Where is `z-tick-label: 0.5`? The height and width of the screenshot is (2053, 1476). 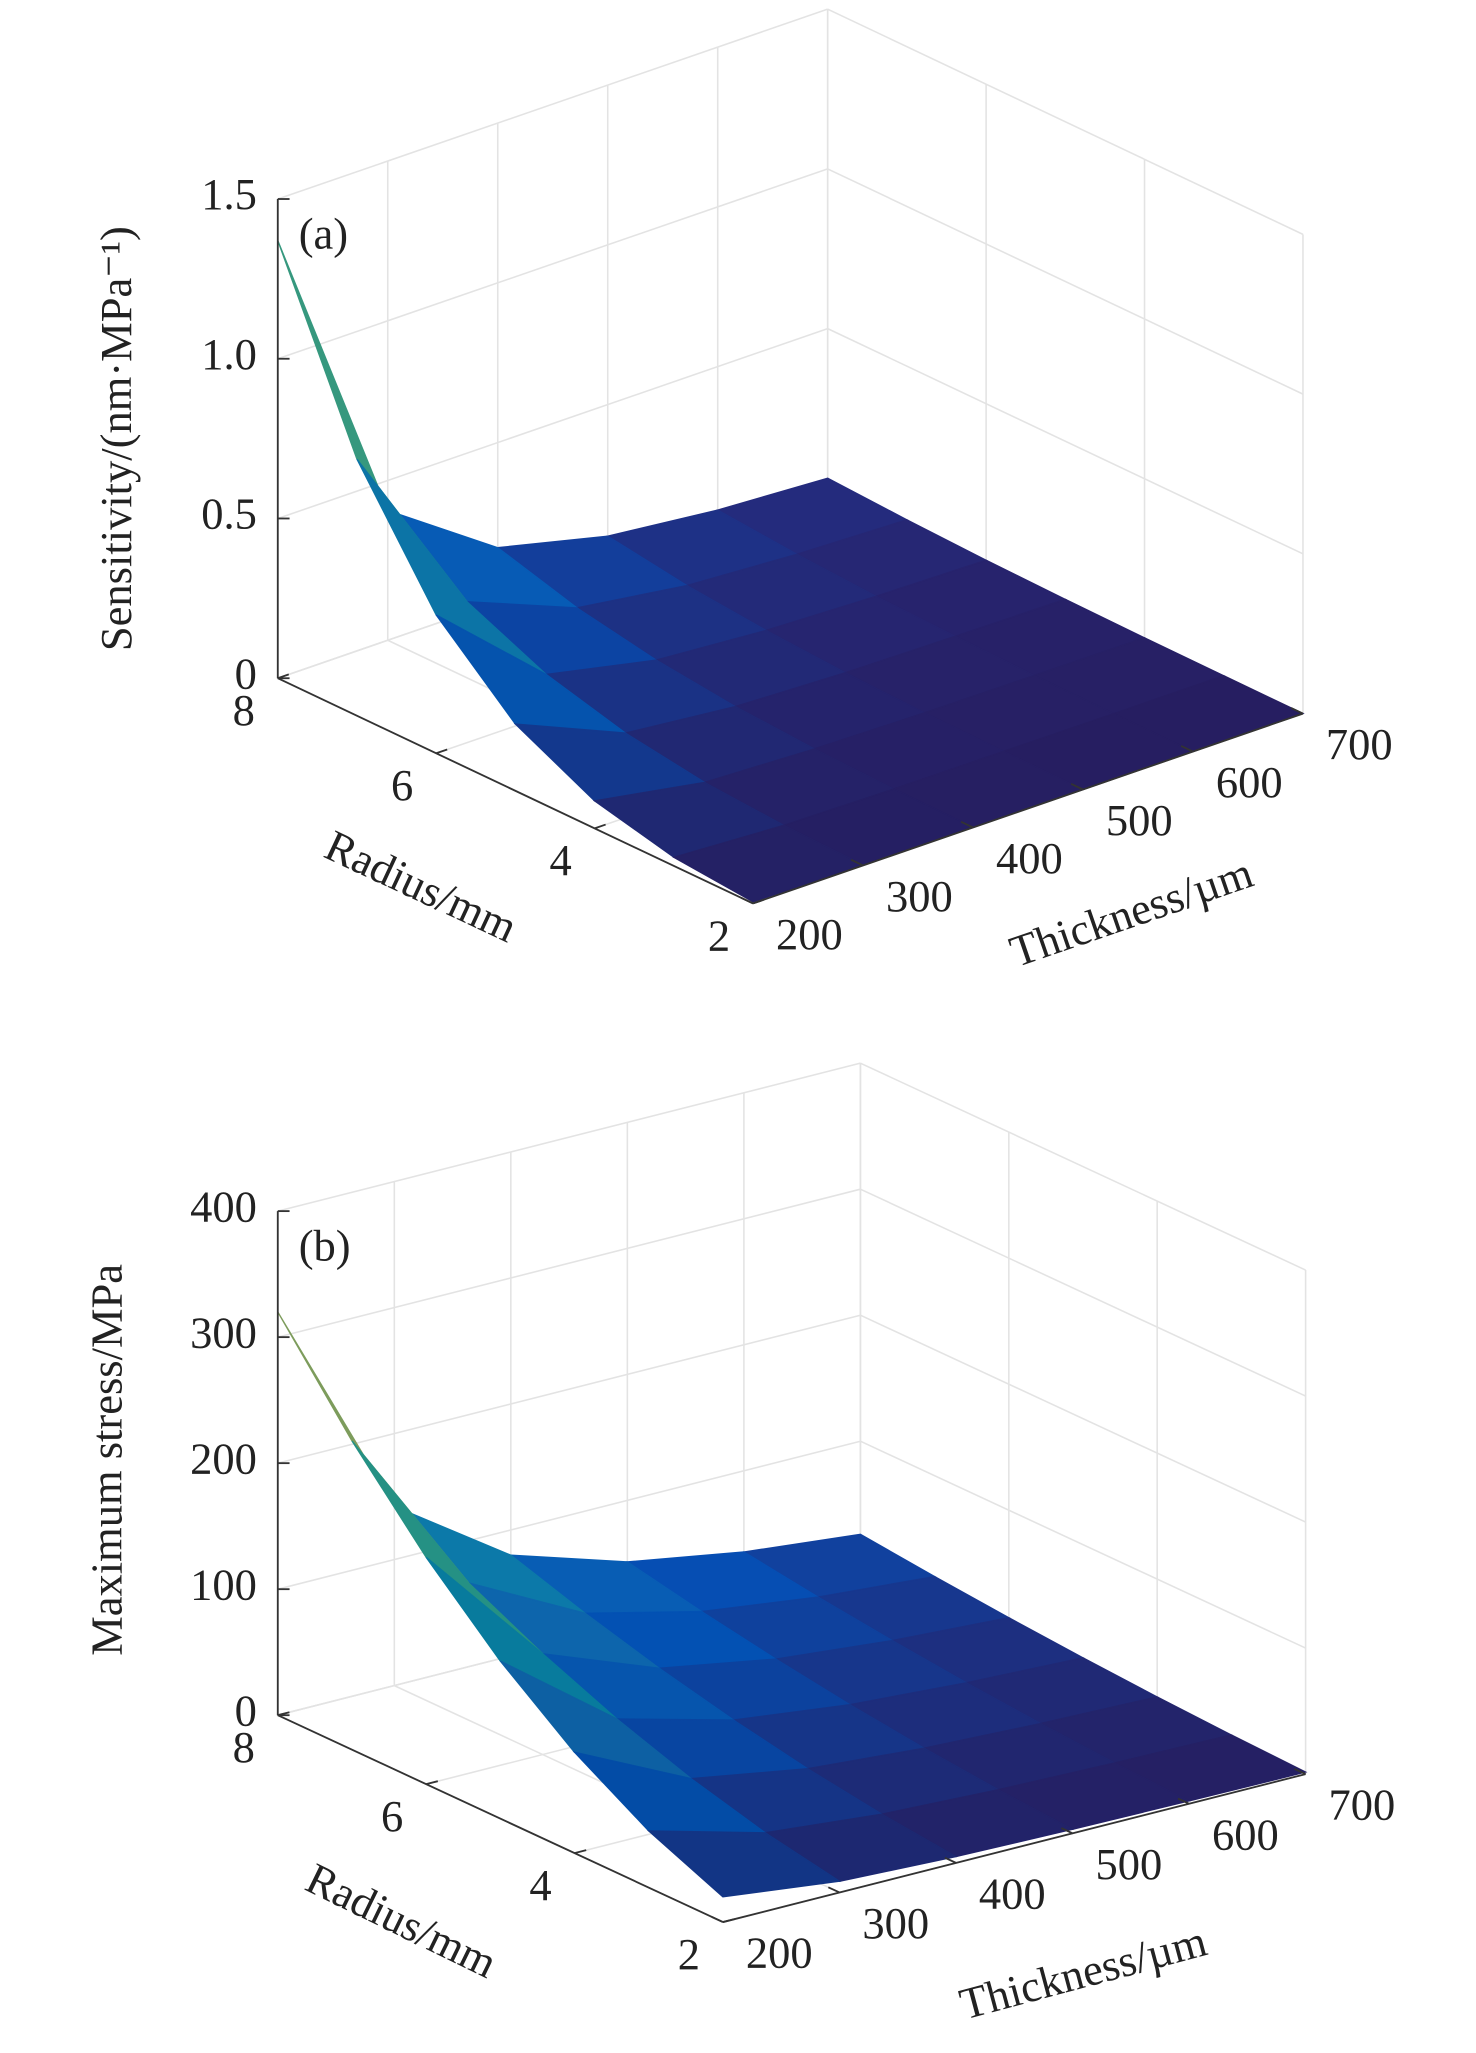 z-tick-label: 0.5 is located at coordinates (229, 514).